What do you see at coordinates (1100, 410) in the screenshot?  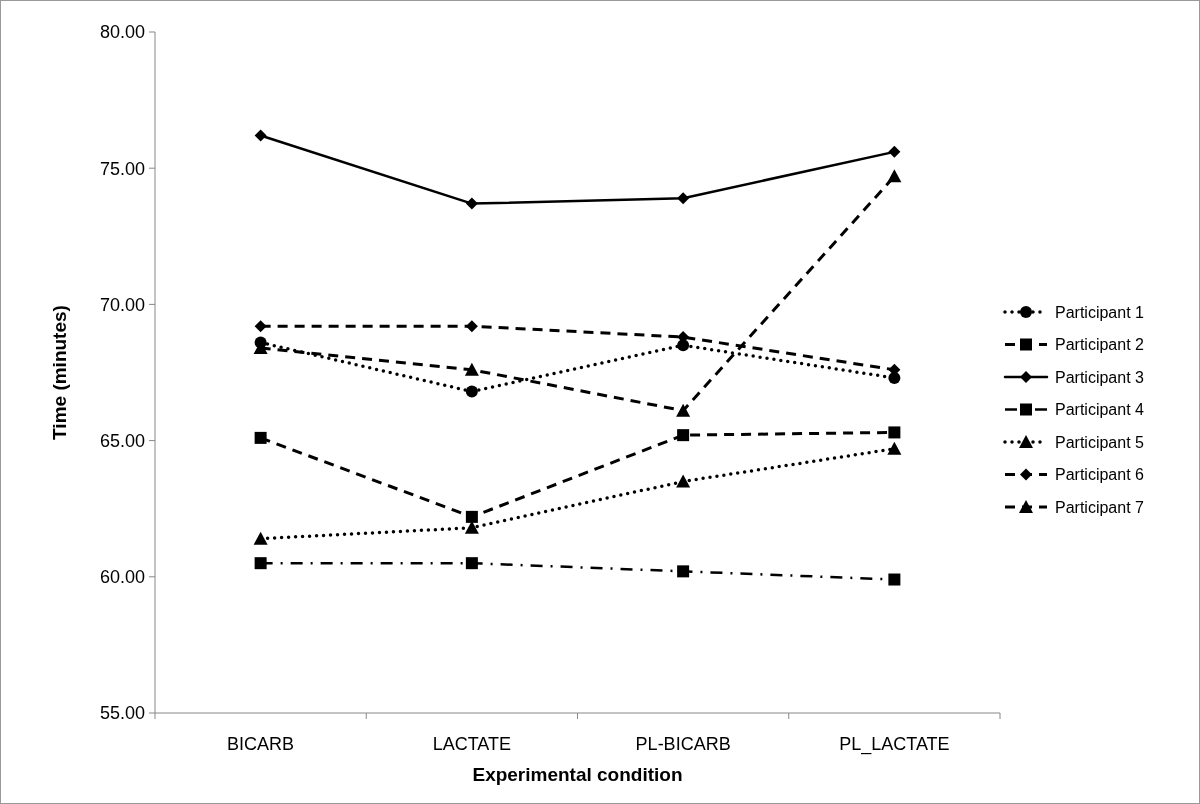 I see `legend-label: Participant 4` at bounding box center [1100, 410].